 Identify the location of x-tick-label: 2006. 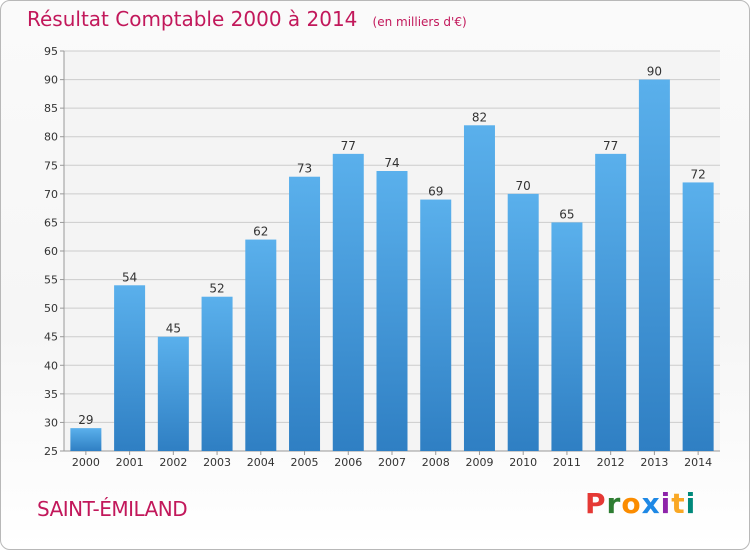
(348, 462).